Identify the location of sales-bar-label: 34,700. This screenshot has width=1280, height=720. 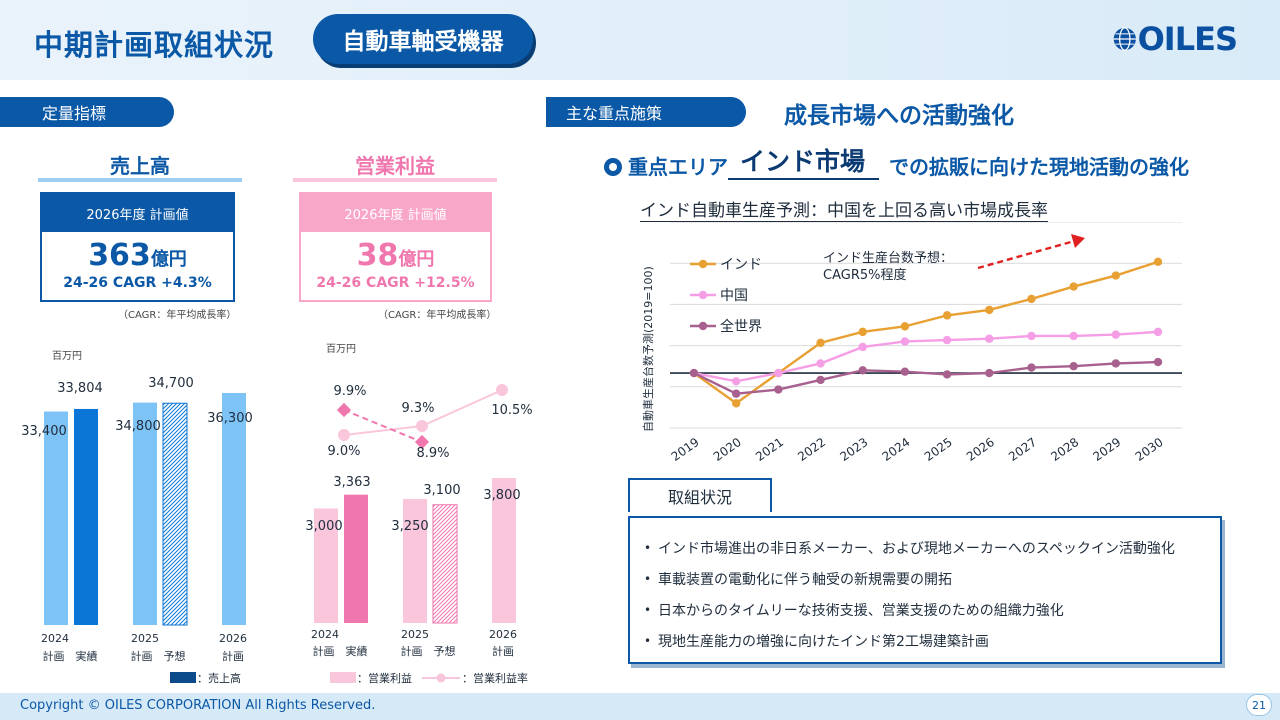
(171, 383).